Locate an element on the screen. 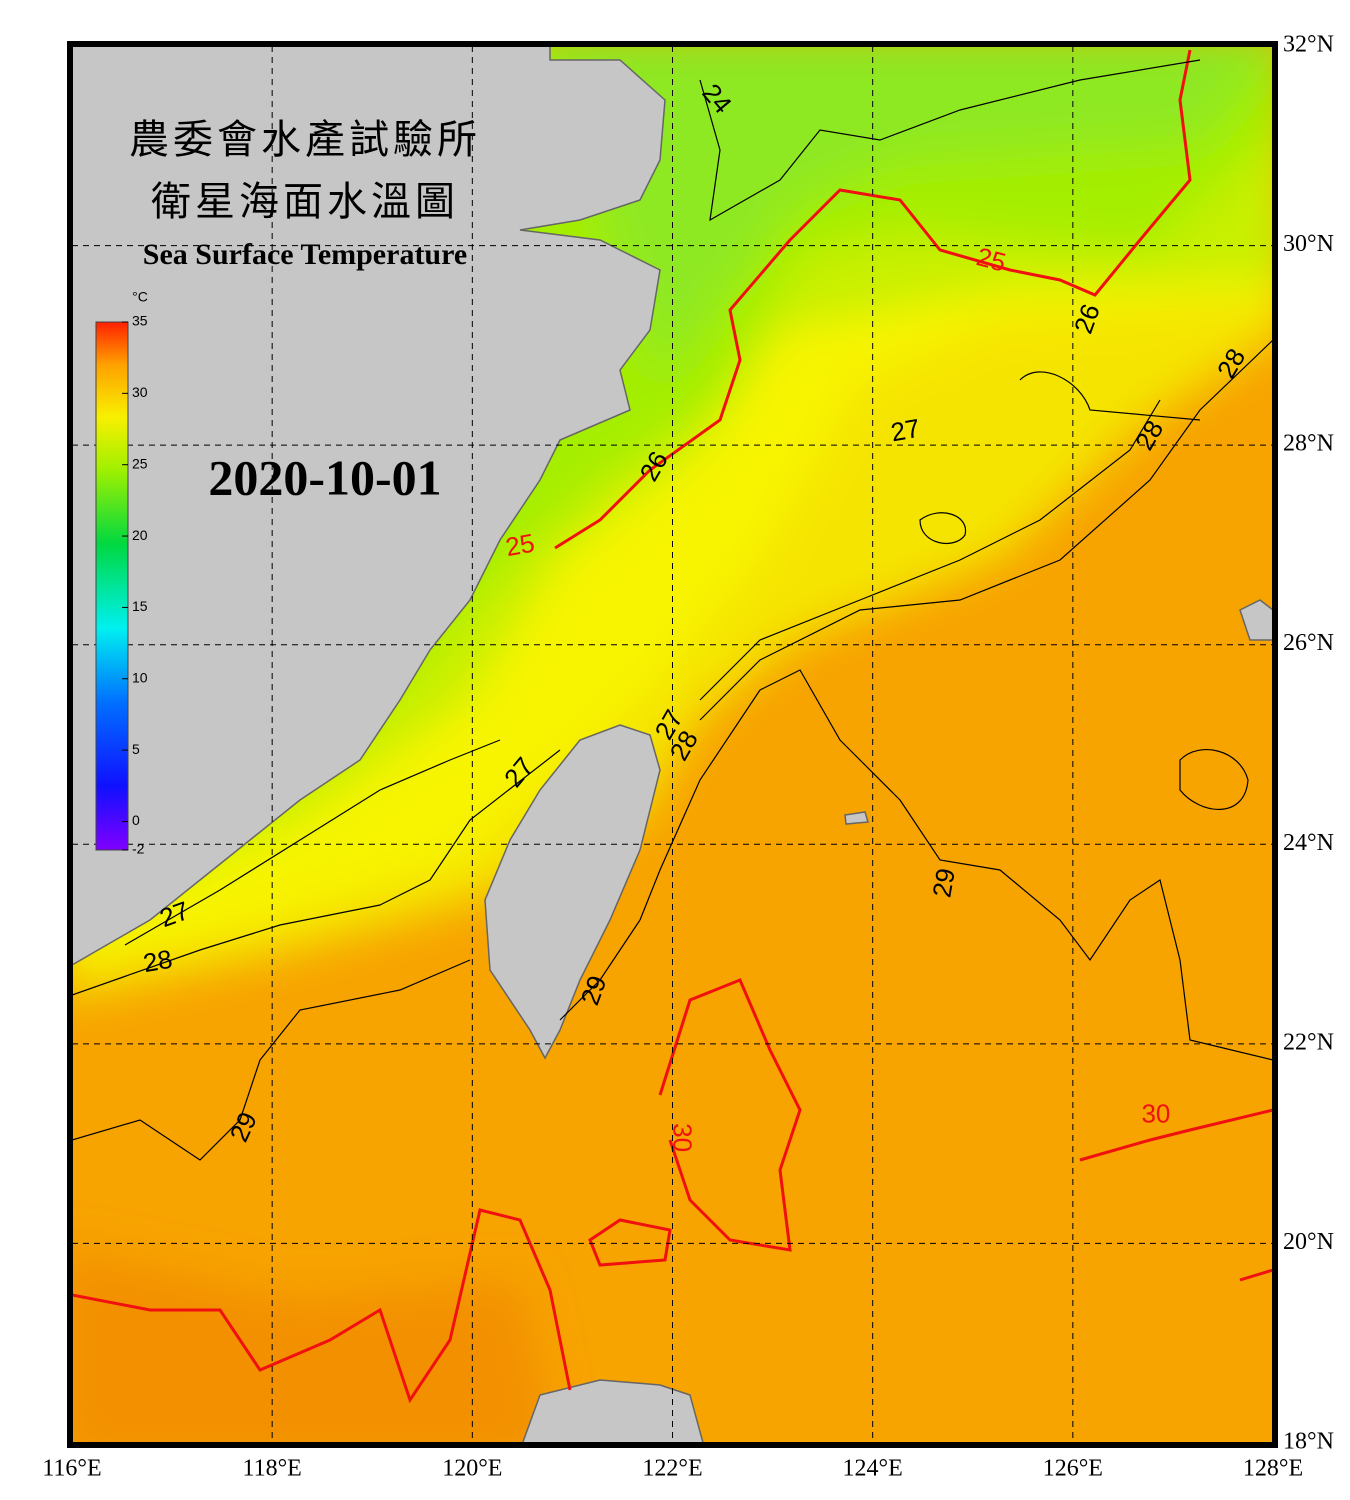  colorbar-tick-label: 25 is located at coordinates (140, 463).